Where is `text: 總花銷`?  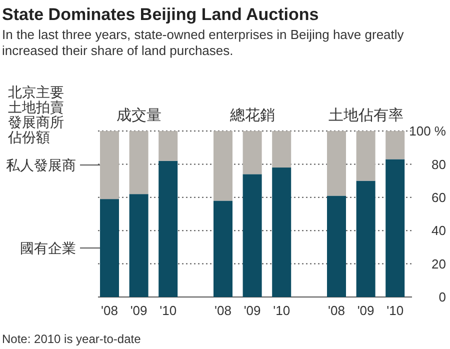
text: 總花銷 is located at coordinates (251, 115).